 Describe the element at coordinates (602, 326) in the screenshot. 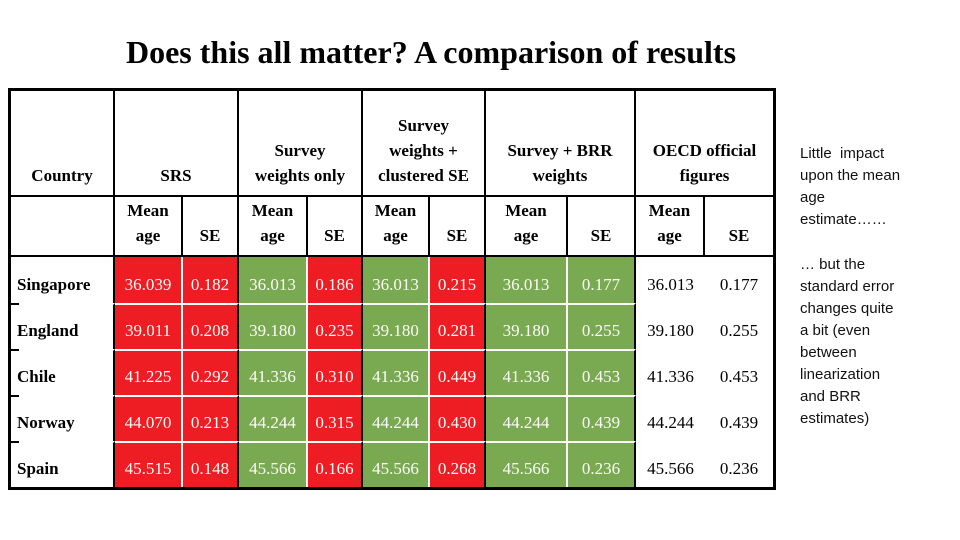

I see `cell-brr-se: 0.255` at that location.